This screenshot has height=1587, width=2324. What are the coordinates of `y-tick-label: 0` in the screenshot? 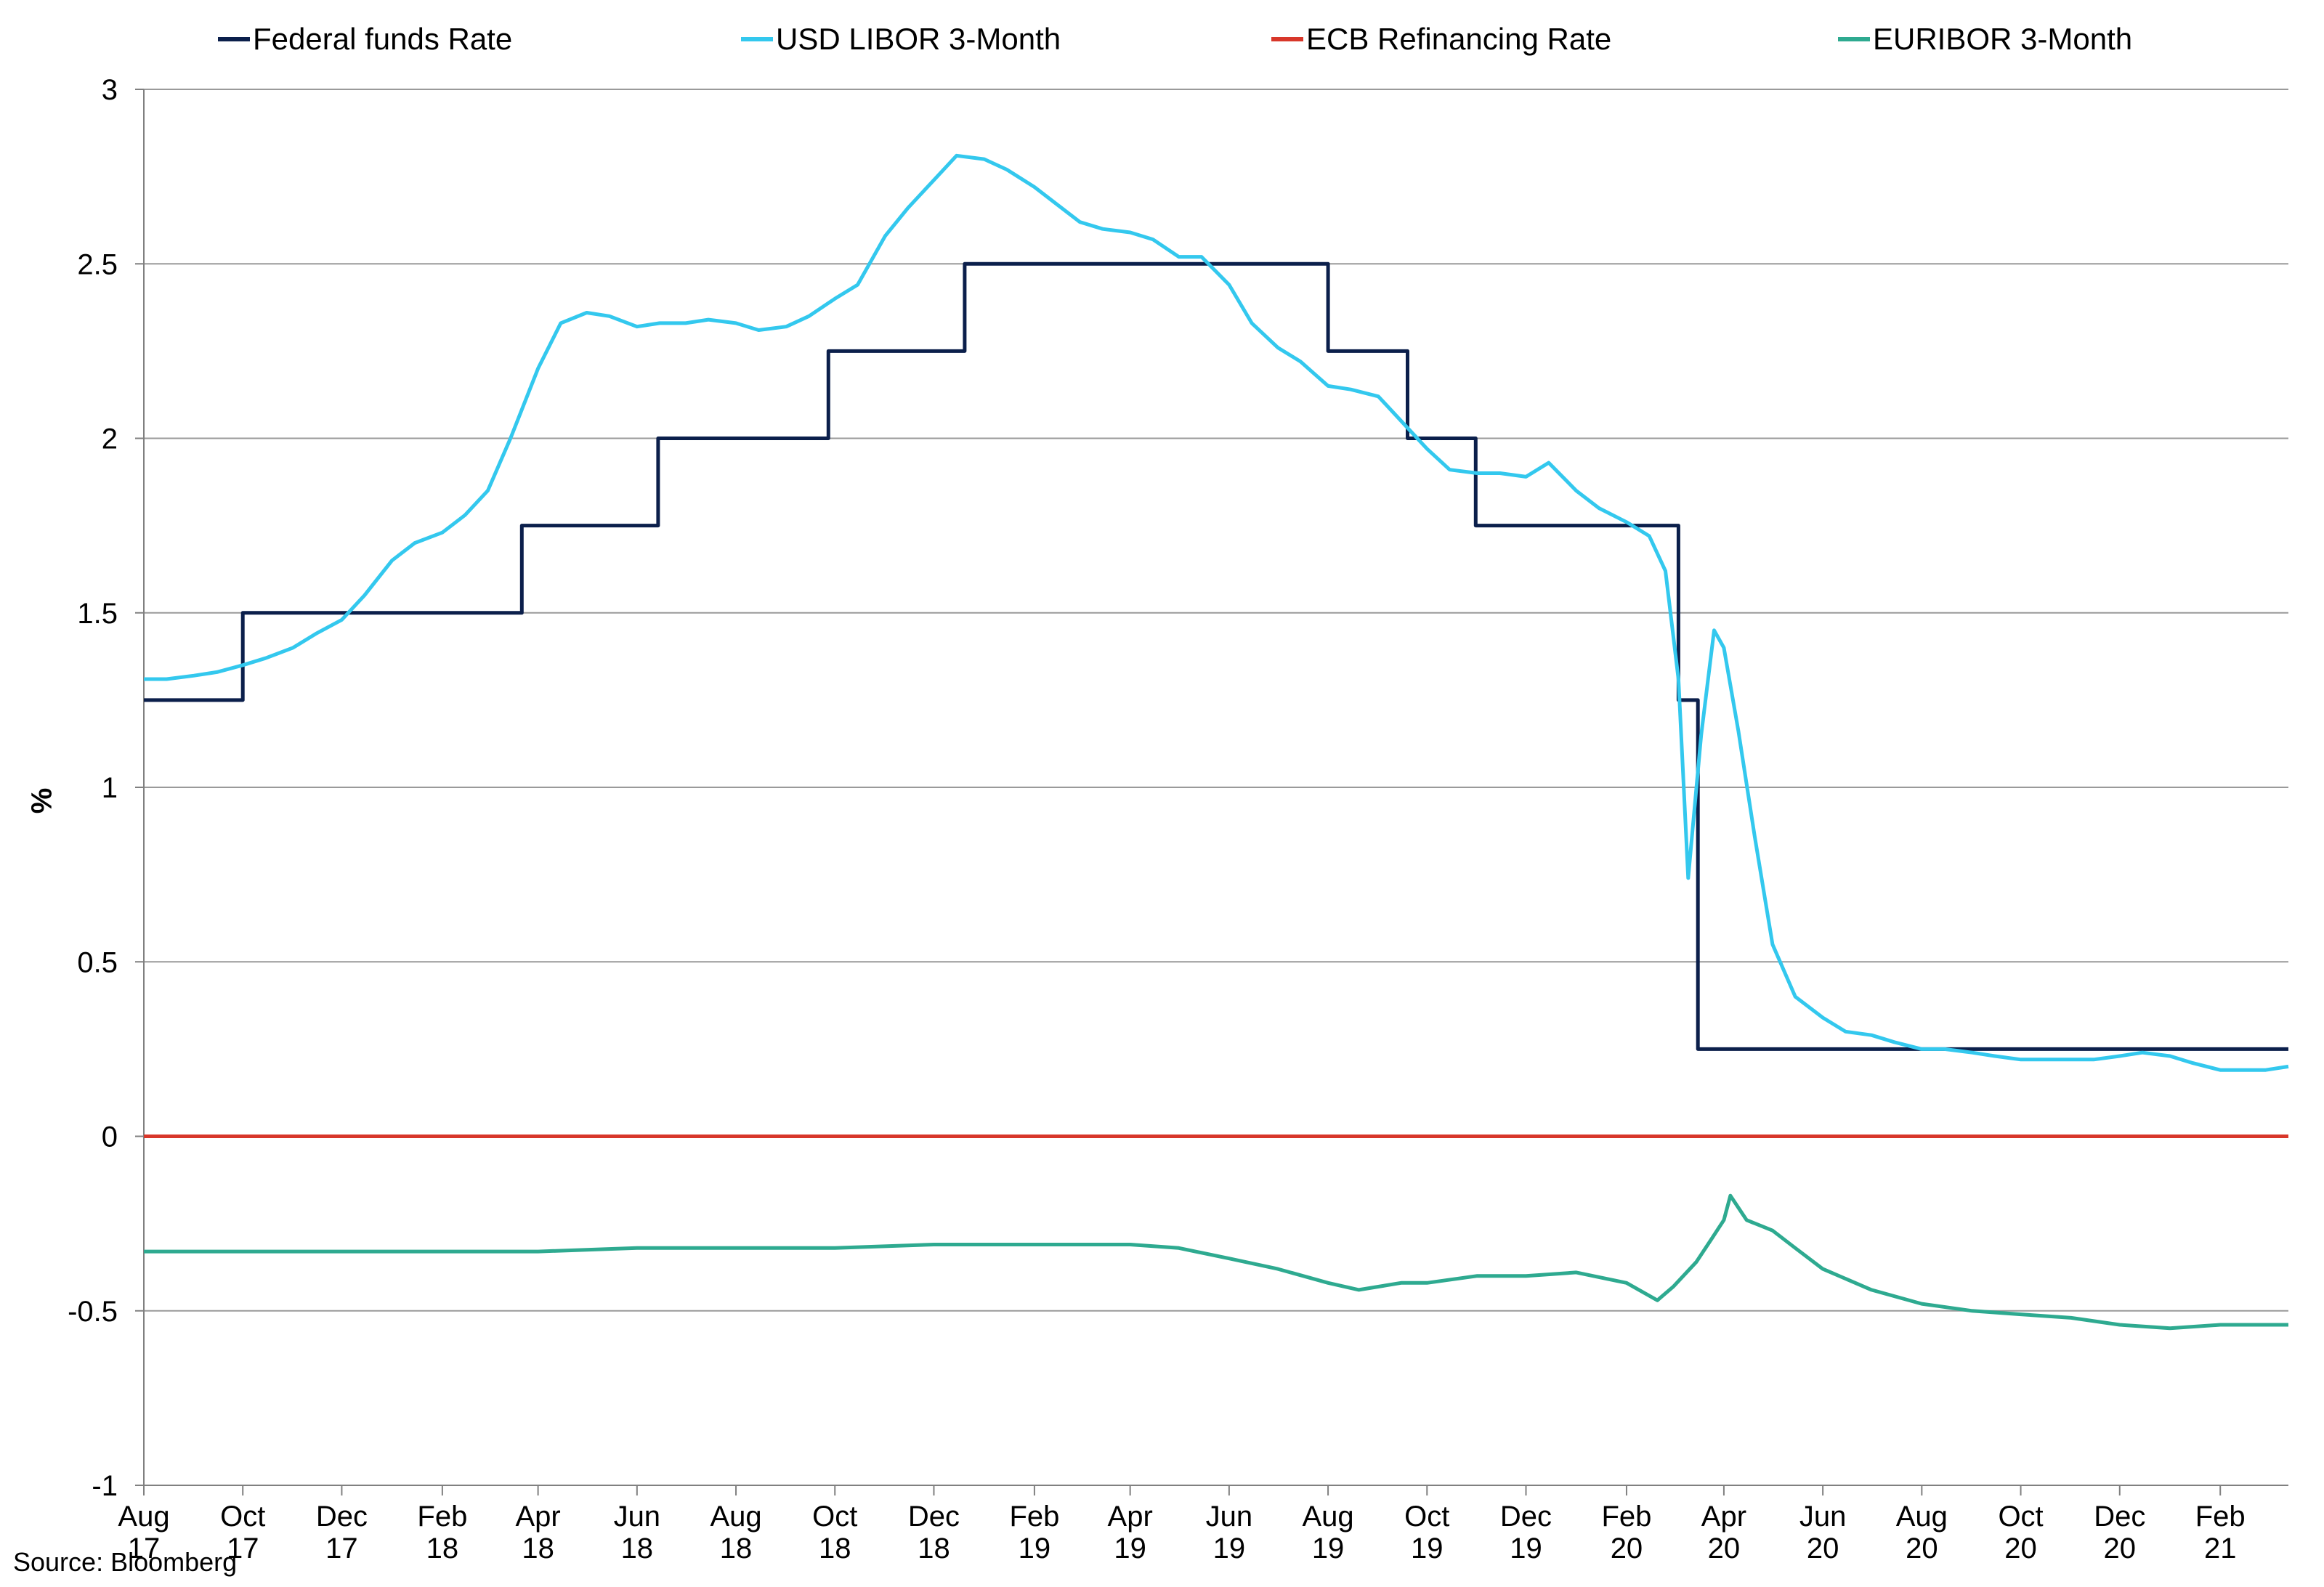 It's located at (110, 1137).